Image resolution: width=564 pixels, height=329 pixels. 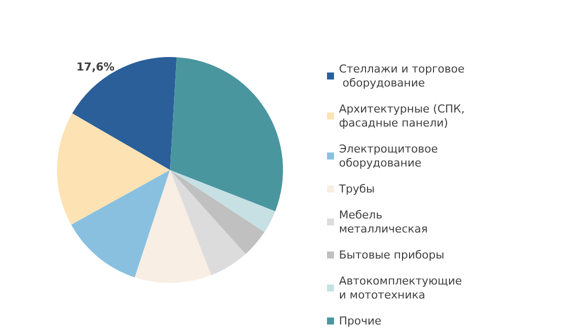 I want to click on legend-label: Автокомплектующие и мототехника, so click(x=402, y=288).